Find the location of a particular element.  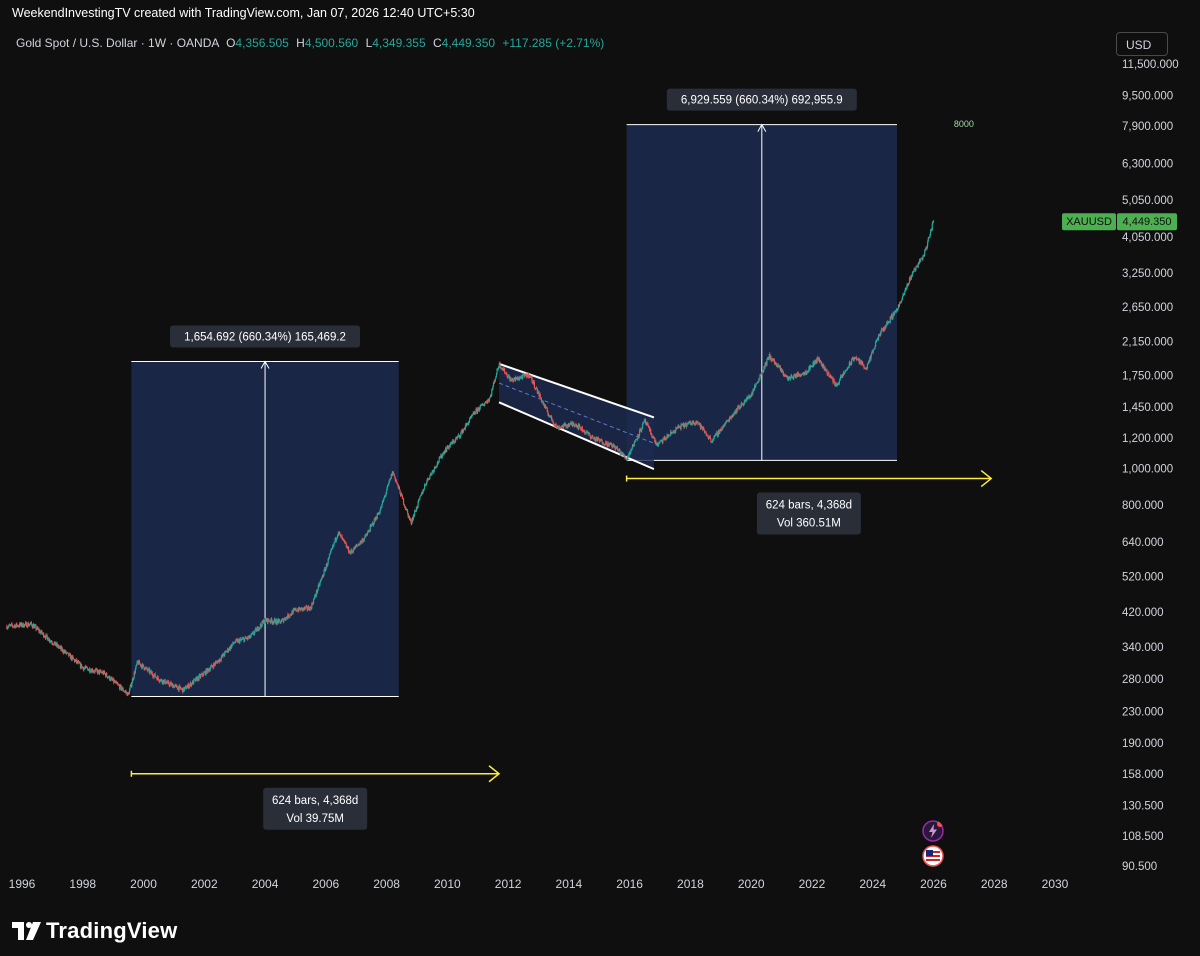

measure-arrow-head is located at coordinates (762, 127).